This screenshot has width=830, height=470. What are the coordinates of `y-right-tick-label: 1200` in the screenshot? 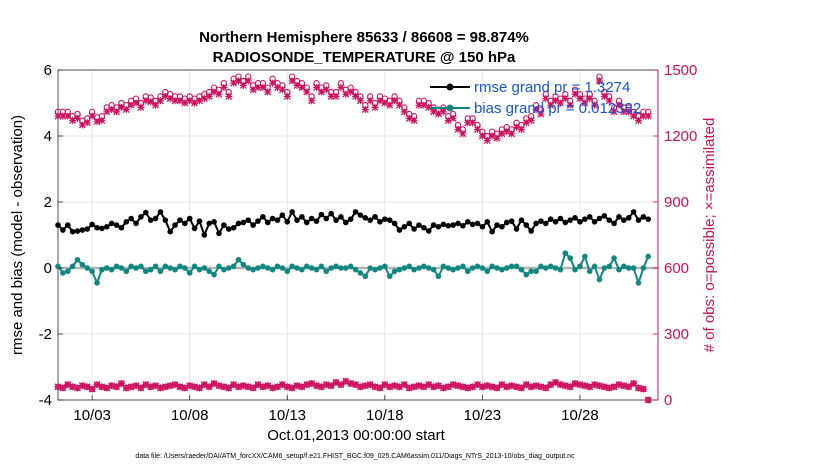 It's located at (680, 136).